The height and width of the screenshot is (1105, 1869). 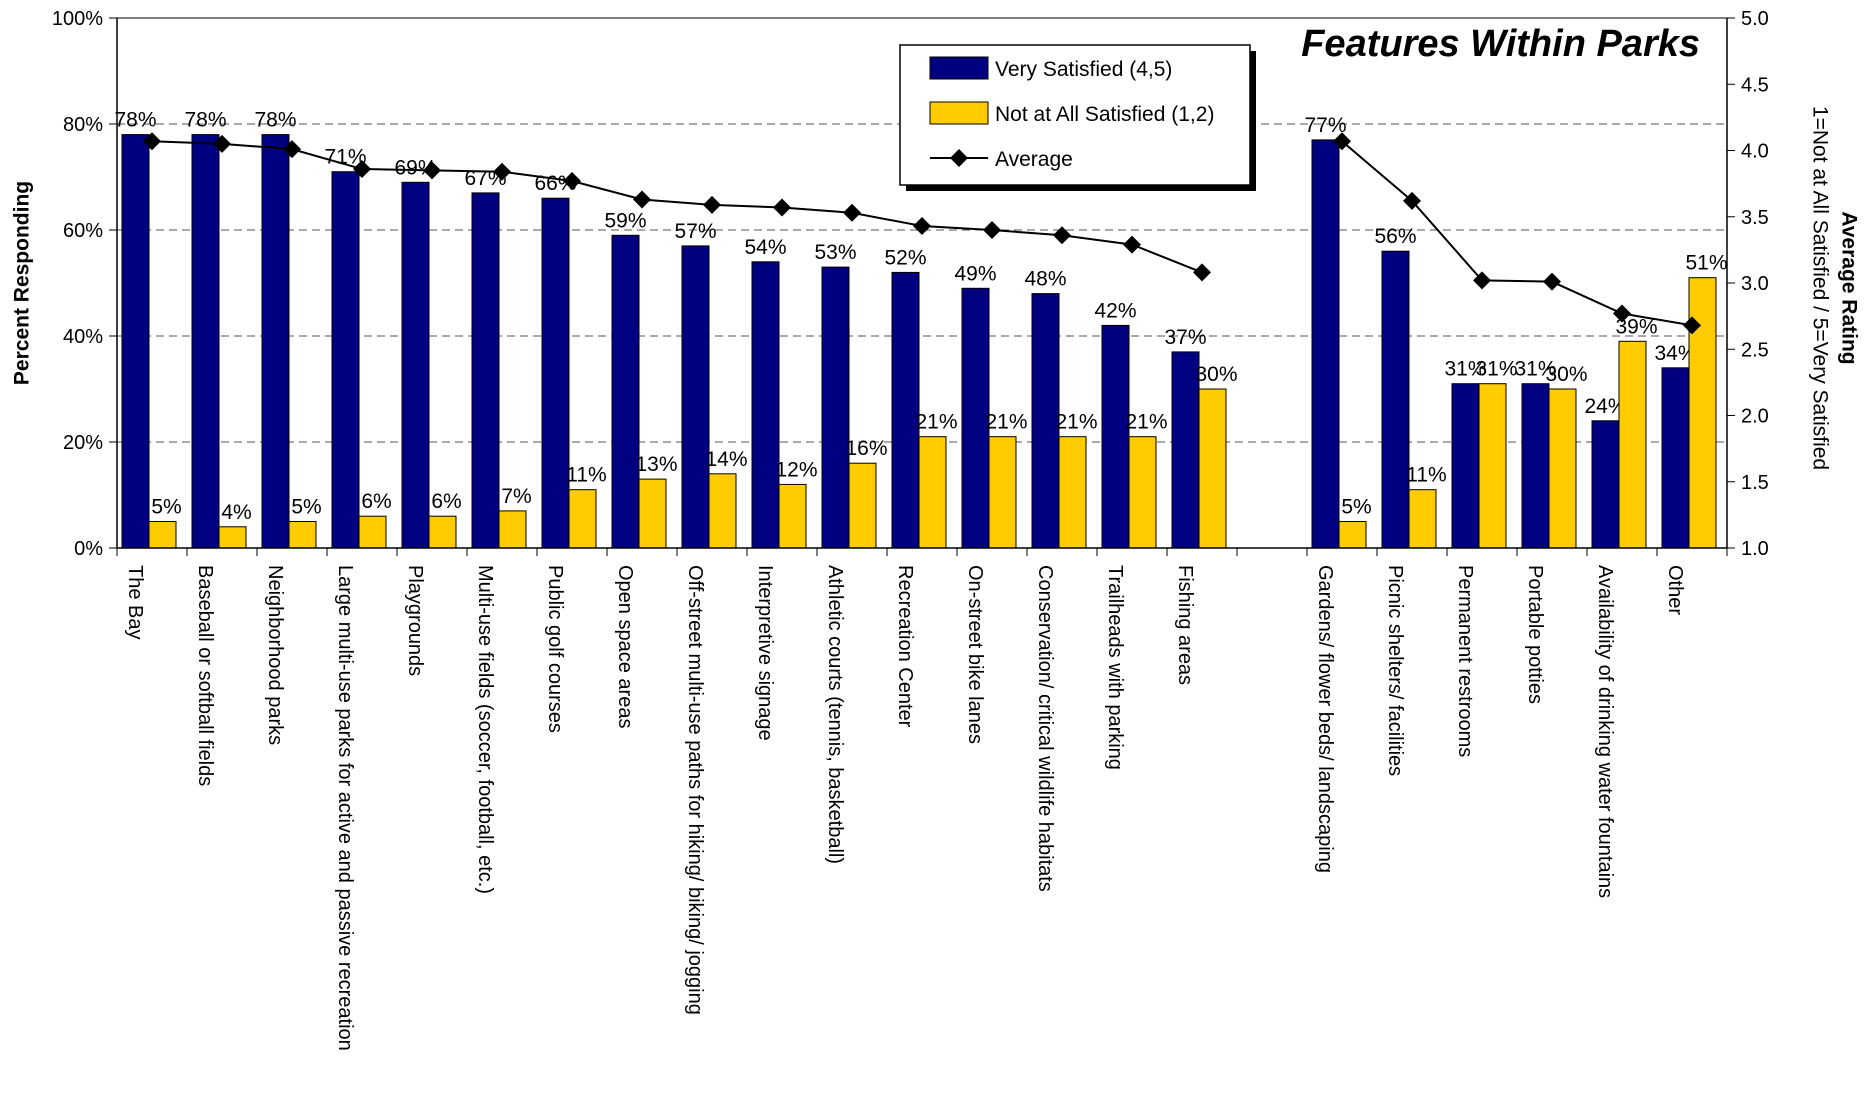 What do you see at coordinates (1605, 406) in the screenshot?
I see `data-label-very-satisfied: 24%` at bounding box center [1605, 406].